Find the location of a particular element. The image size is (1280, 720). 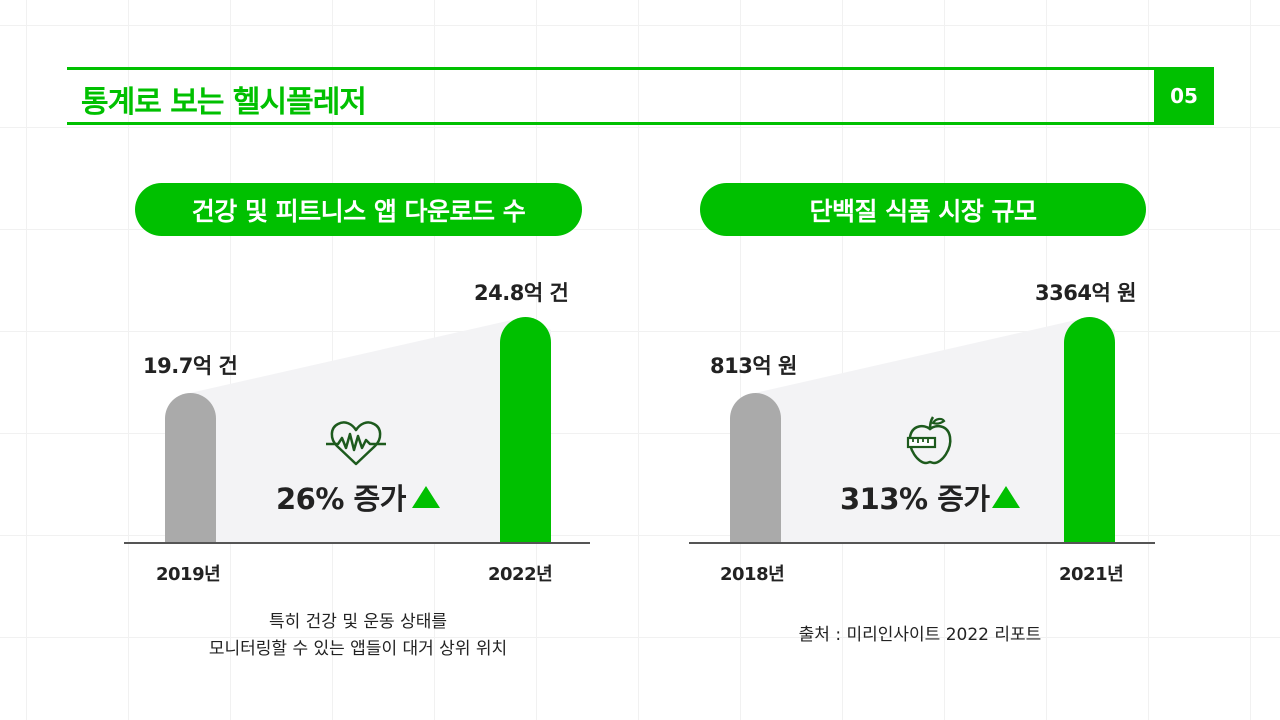

right-baseline is located at coordinates (922, 543).